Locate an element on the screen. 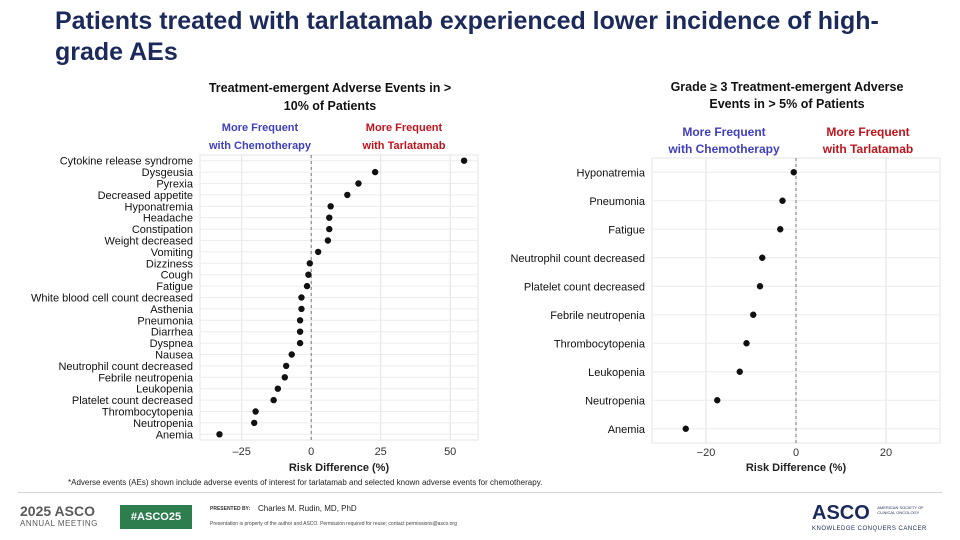 The height and width of the screenshot is (540, 960). x-tick-label: 25 is located at coordinates (381, 452).